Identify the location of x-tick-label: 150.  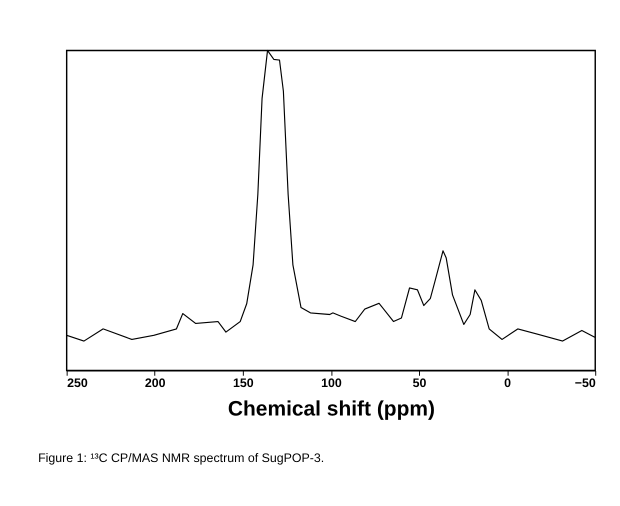
(243, 383).